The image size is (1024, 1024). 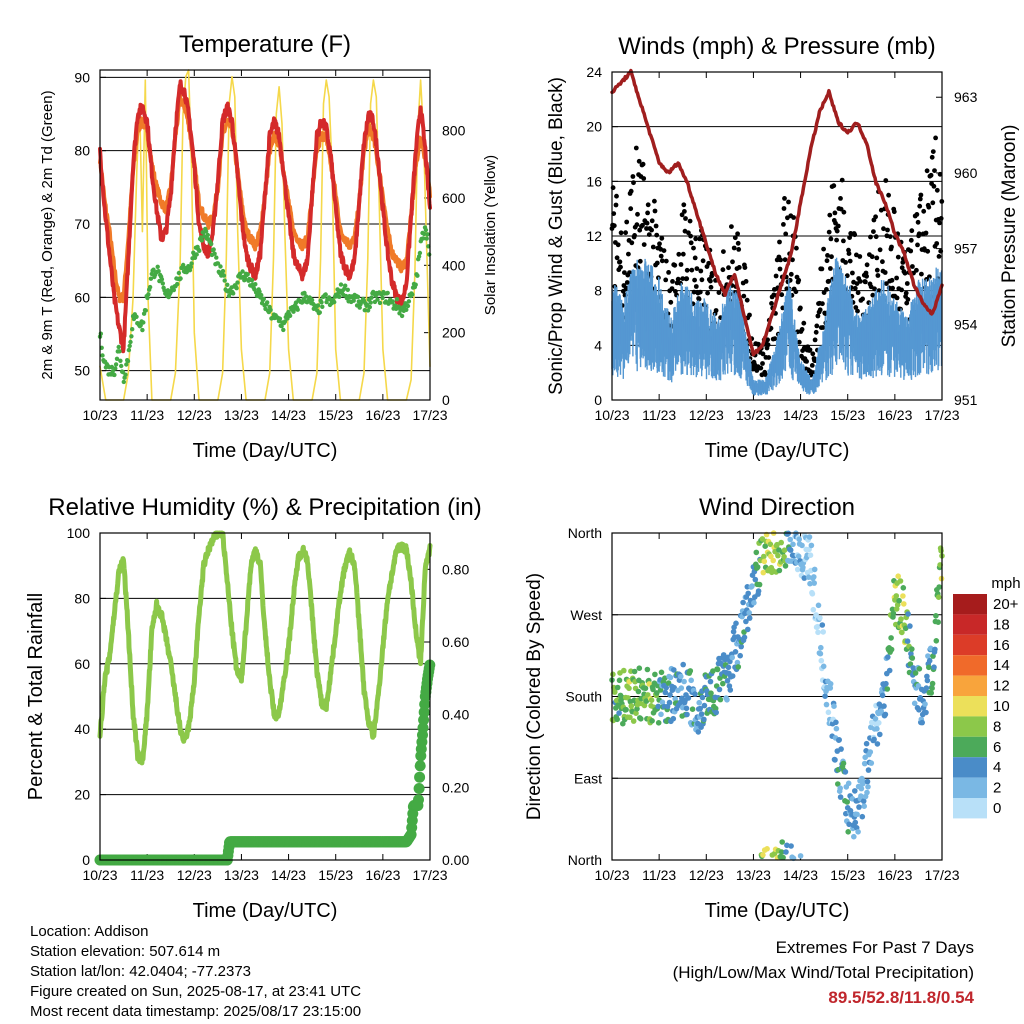 What do you see at coordinates (89, 931) in the screenshot?
I see `info-location: Location: Addison` at bounding box center [89, 931].